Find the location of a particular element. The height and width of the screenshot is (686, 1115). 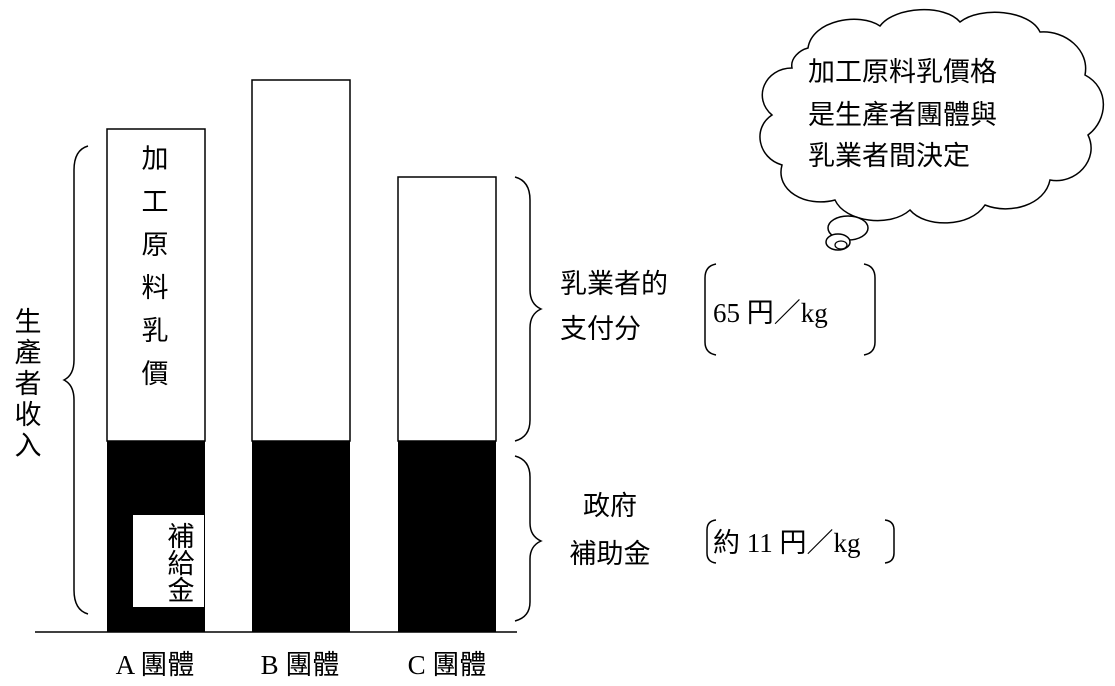

bar-a-subsidy-label: 補 給 金 is located at coordinates (181, 564).